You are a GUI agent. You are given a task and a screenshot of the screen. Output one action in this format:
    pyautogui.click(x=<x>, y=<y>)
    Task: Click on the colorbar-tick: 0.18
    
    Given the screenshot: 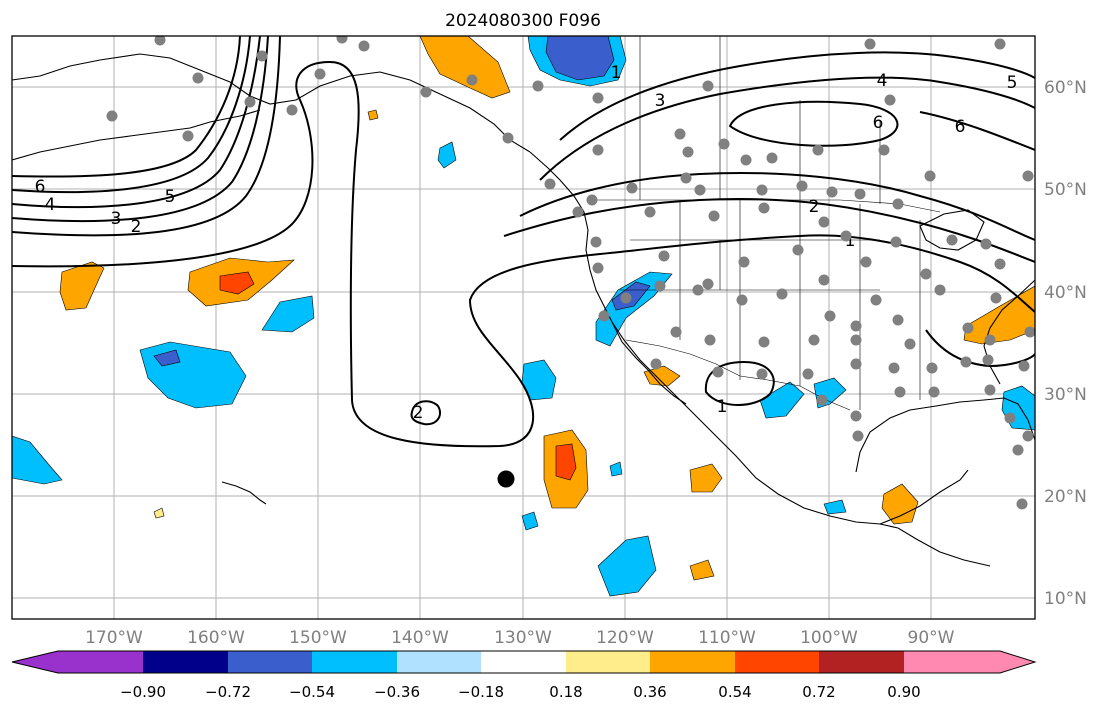 What is the action you would take?
    pyautogui.click(x=565, y=692)
    